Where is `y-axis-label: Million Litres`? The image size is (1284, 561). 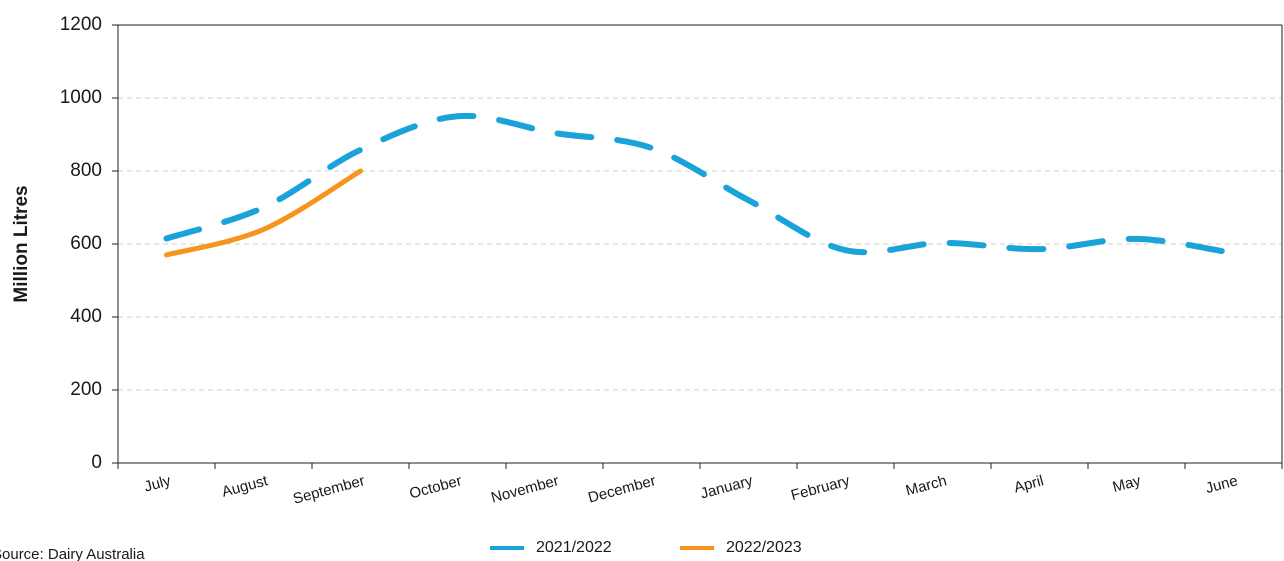 y-axis-label: Million Litres is located at coordinates (21, 243).